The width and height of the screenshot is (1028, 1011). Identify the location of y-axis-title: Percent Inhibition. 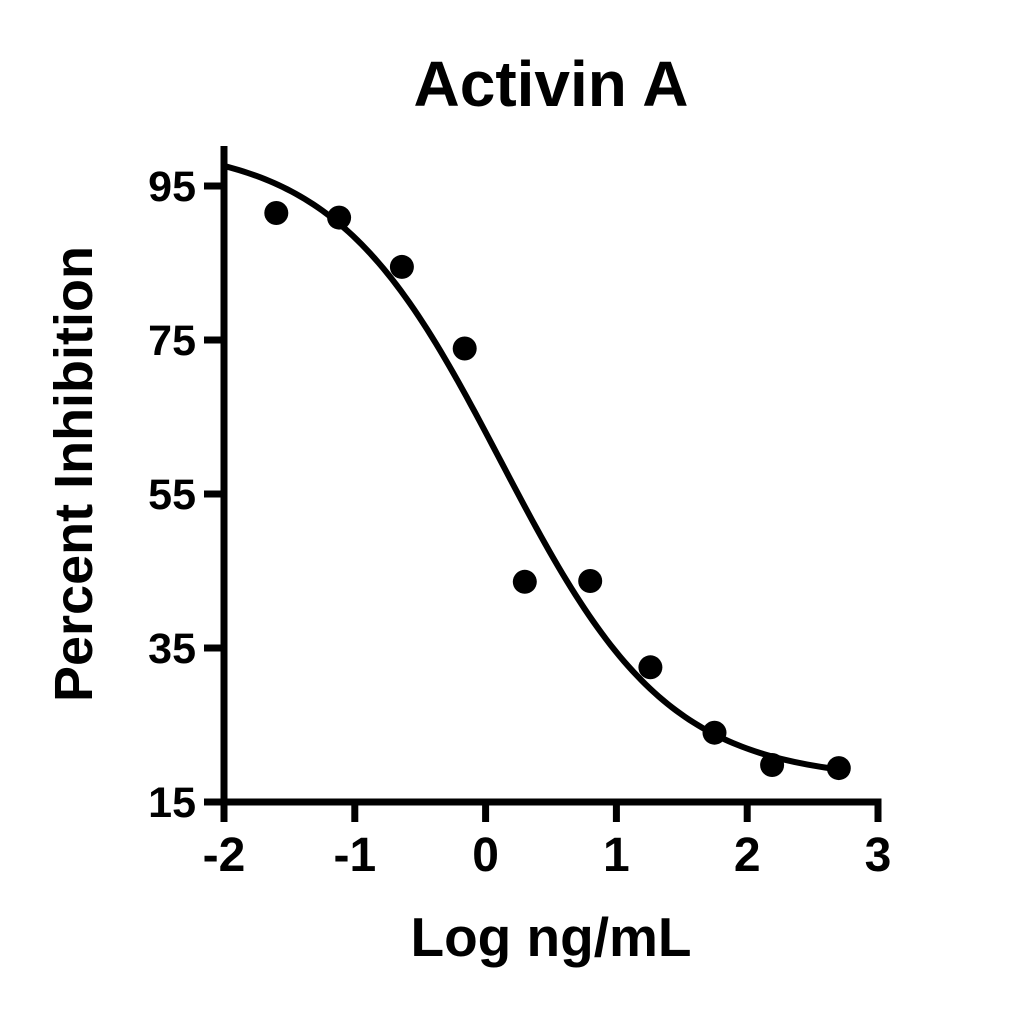
(74, 474).